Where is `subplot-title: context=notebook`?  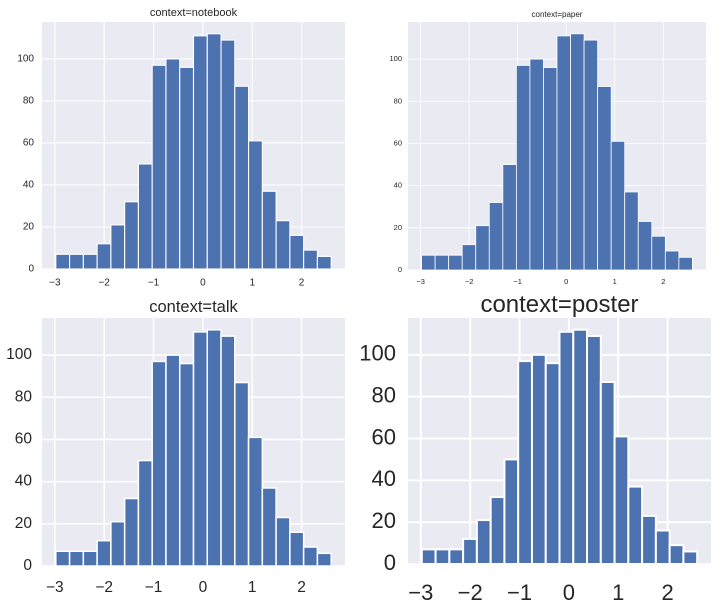
subplot-title: context=notebook is located at coordinates (194, 13).